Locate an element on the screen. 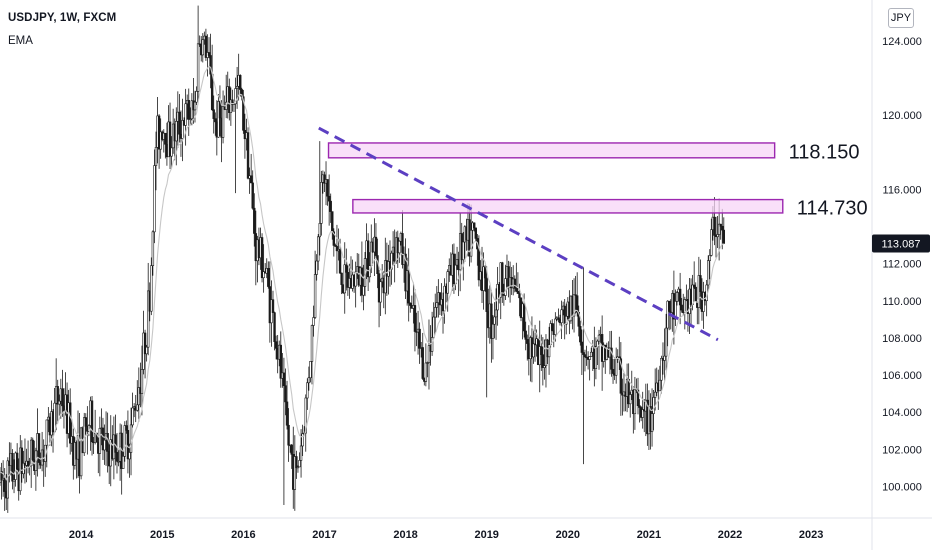  last-price-tag: 113.087 is located at coordinates (901, 243).